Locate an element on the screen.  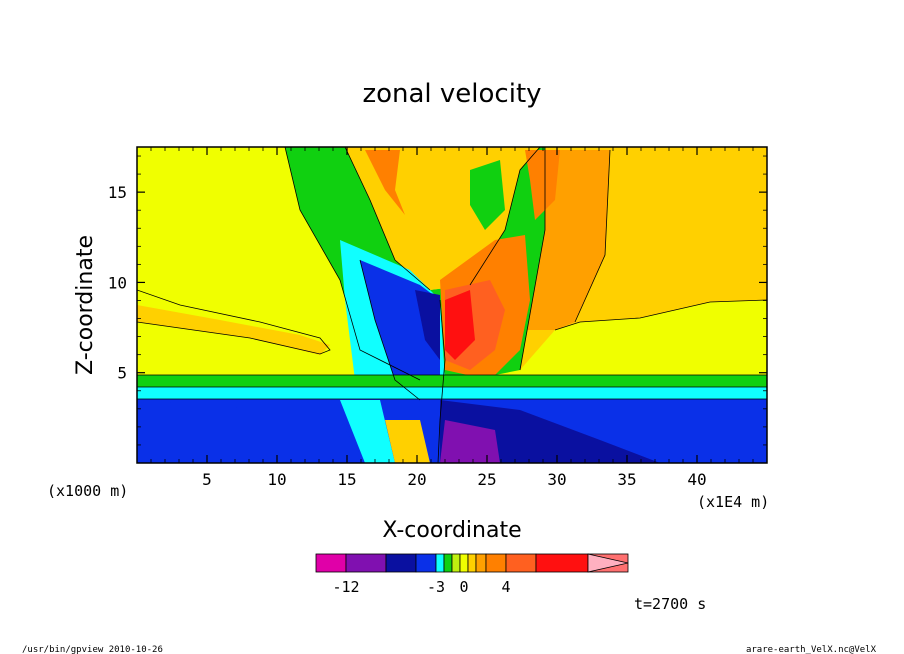
y-tick-label: 15 is located at coordinates (117, 192).